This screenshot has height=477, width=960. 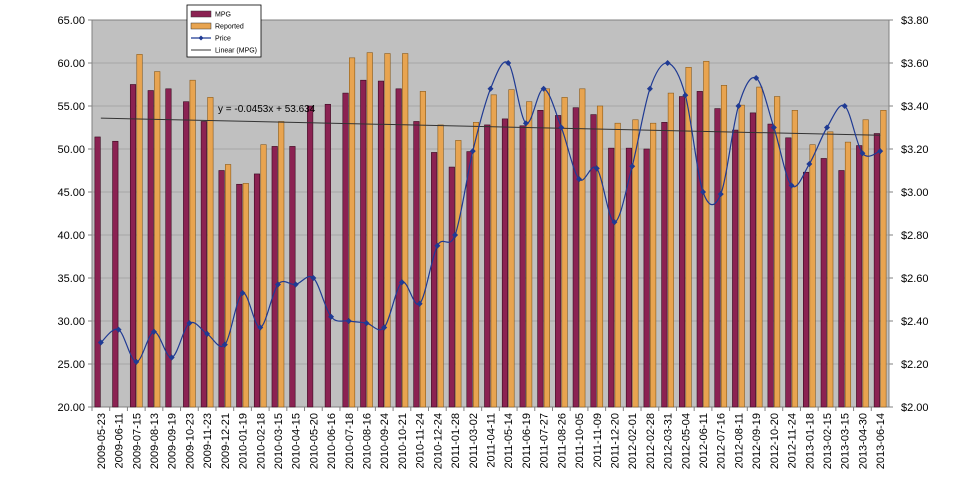 I want to click on x-tick-label: 2010-10-21, so click(x=403, y=441).